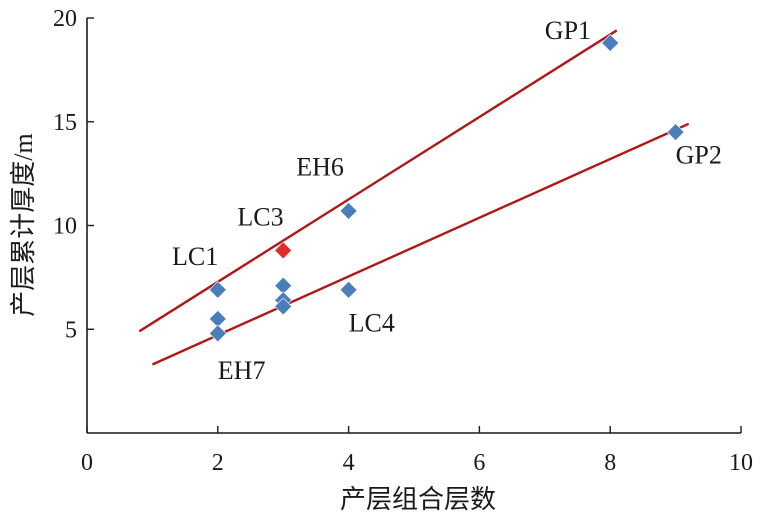 This screenshot has height=520, width=769. I want to click on x-tick-label: 0, so click(87, 463).